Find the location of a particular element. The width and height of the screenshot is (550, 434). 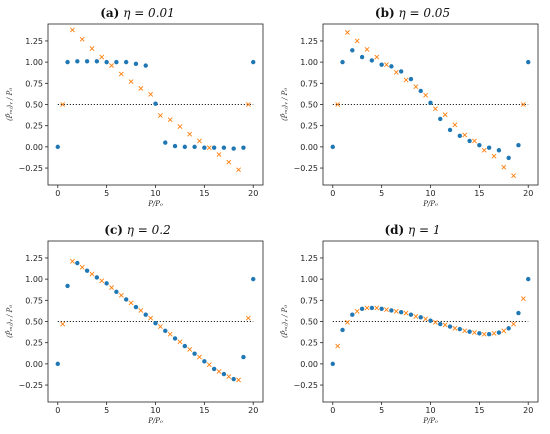

x-tick-label: 20 is located at coordinates (253, 193).